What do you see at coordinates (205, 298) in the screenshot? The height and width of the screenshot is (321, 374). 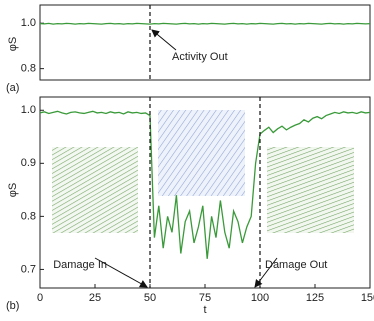 I see `x-tick-label: 75` at bounding box center [205, 298].